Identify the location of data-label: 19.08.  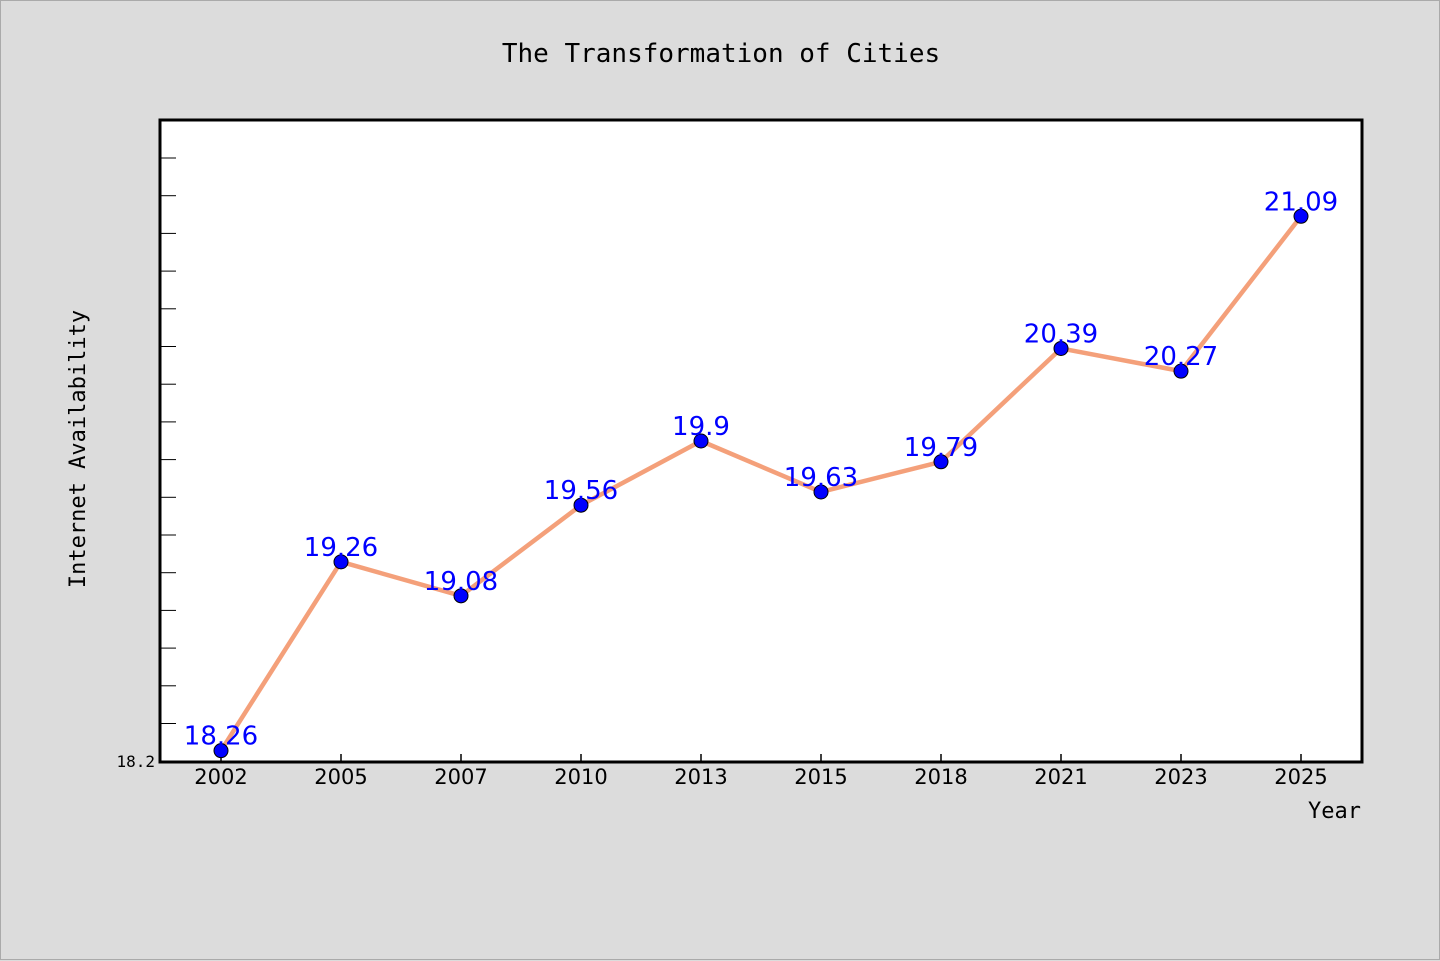
(461, 582).